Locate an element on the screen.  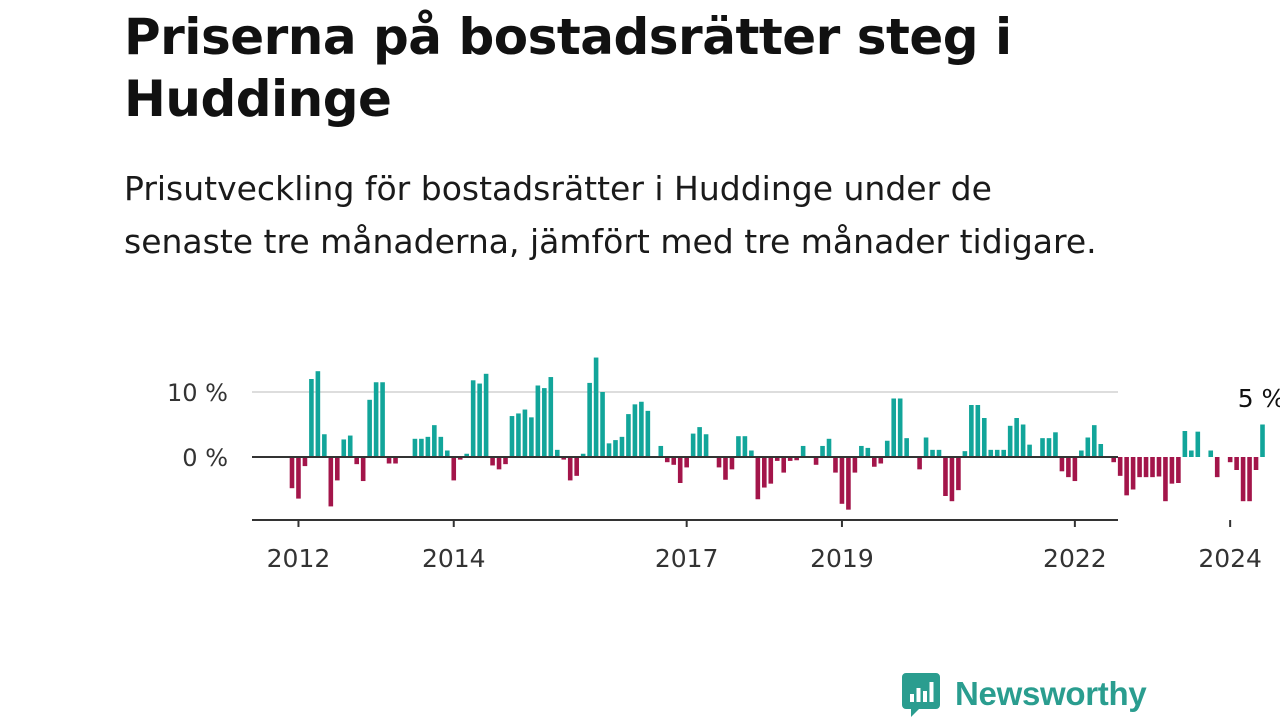
newsworthy-logo: Newsworthy is located at coordinates (1024, 694).